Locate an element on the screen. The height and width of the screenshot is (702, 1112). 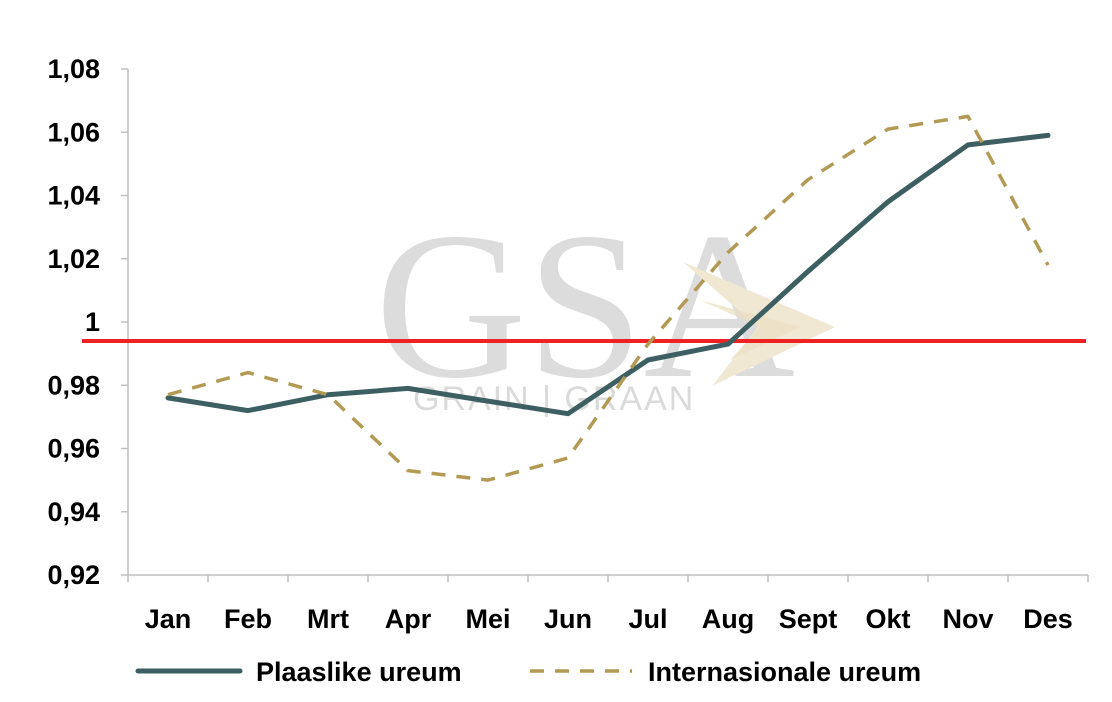
y-tick-label: 0,92 is located at coordinates (73, 575).